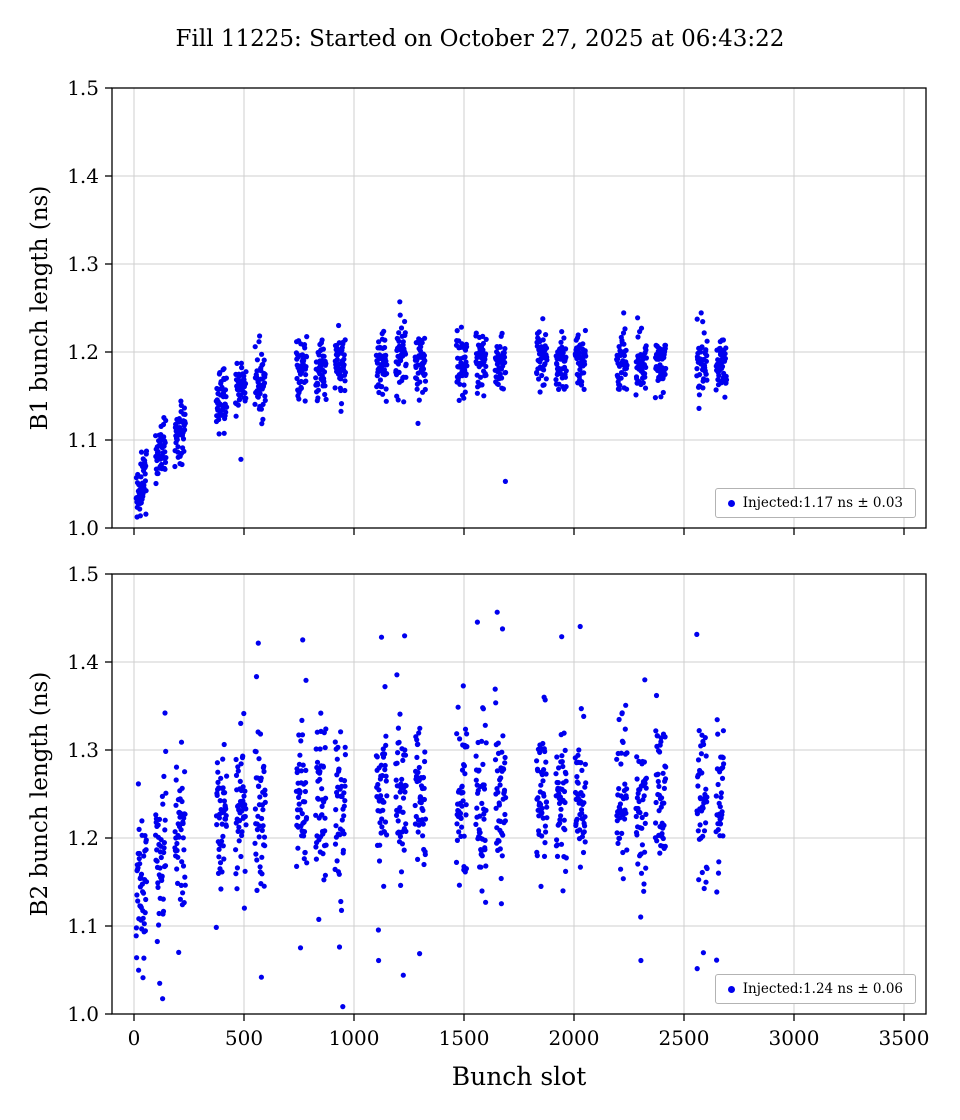 The image size is (960, 1120). I want to click on b2-y-axis-label: B2 bunch length (ns), so click(40, 794).